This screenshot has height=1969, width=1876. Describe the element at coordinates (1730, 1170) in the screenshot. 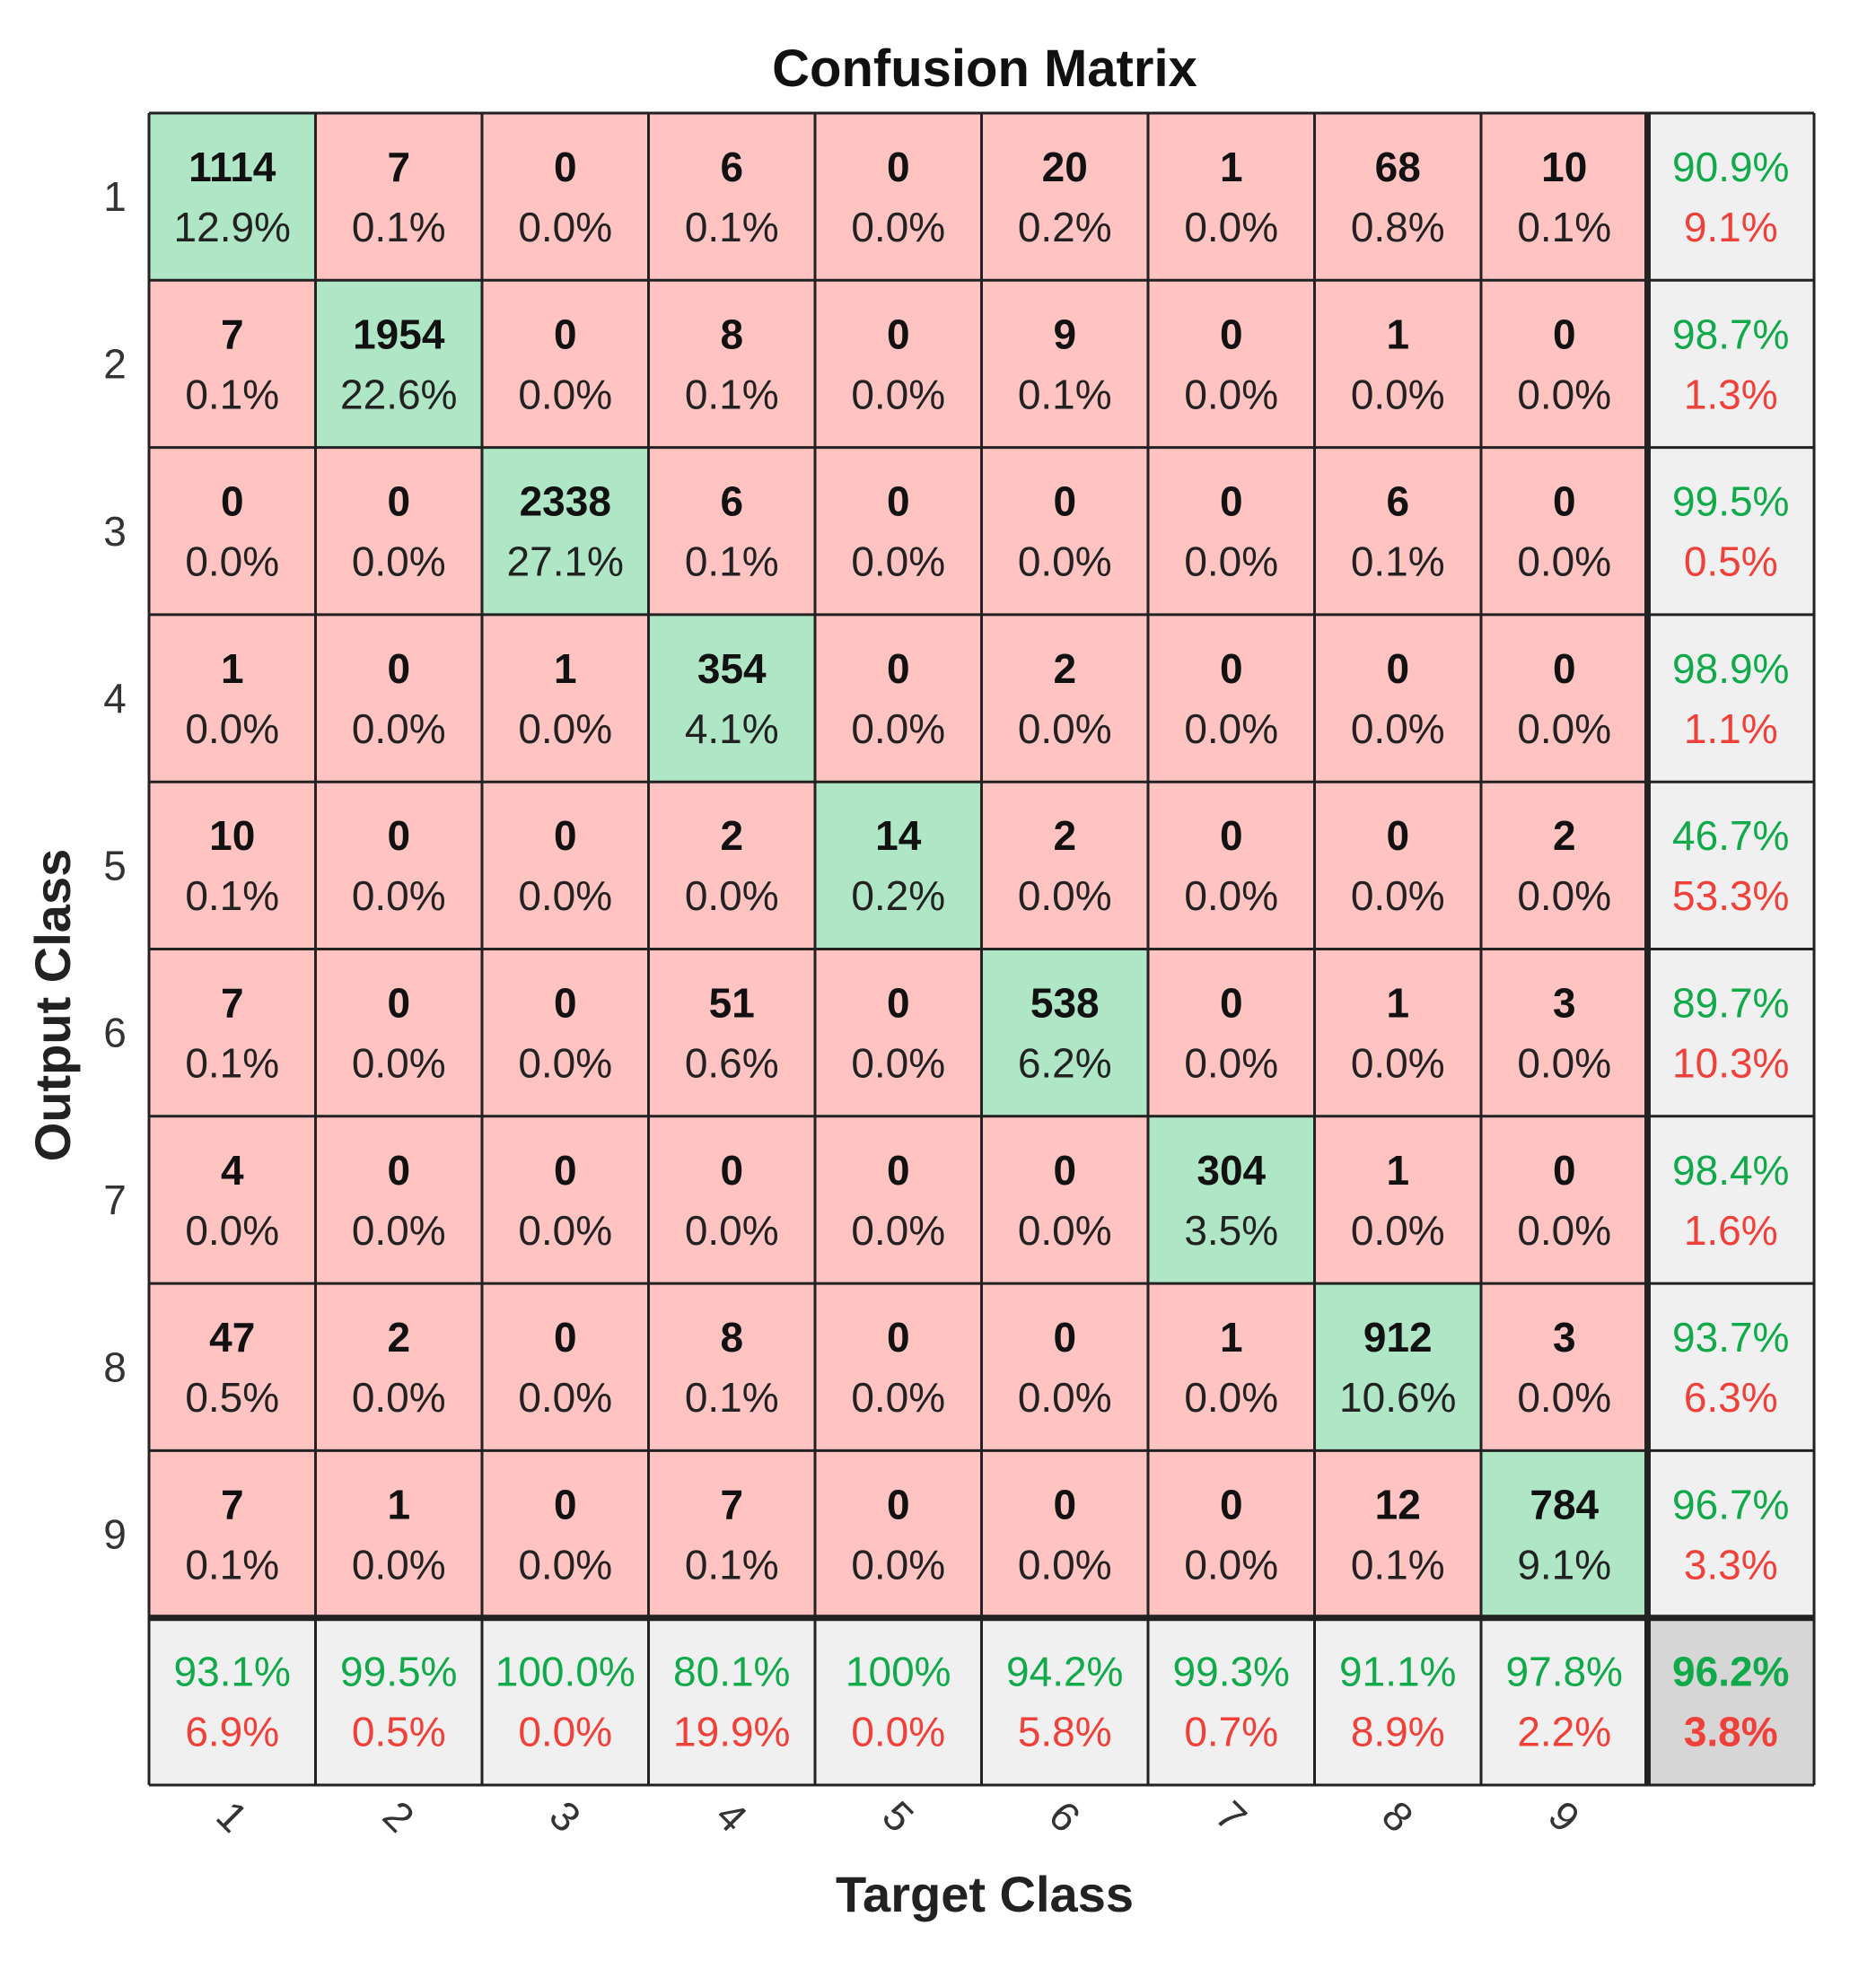

I see `row-precision: 98.4%` at that location.